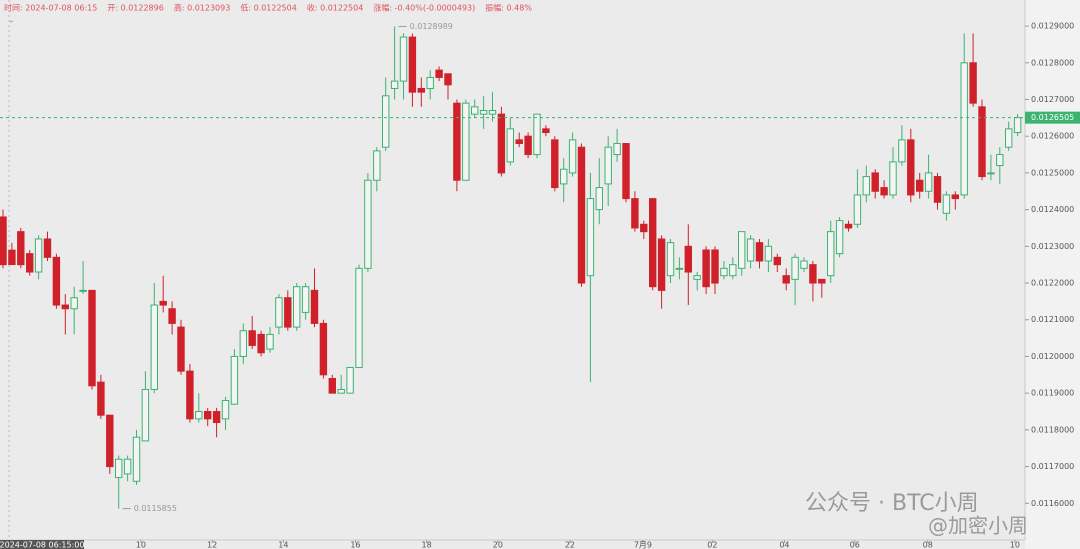 Image resolution: width=1080 pixels, height=549 pixels. Describe the element at coordinates (1052, 246) in the screenshot. I see `y-tick-label: 0.0123000` at that location.